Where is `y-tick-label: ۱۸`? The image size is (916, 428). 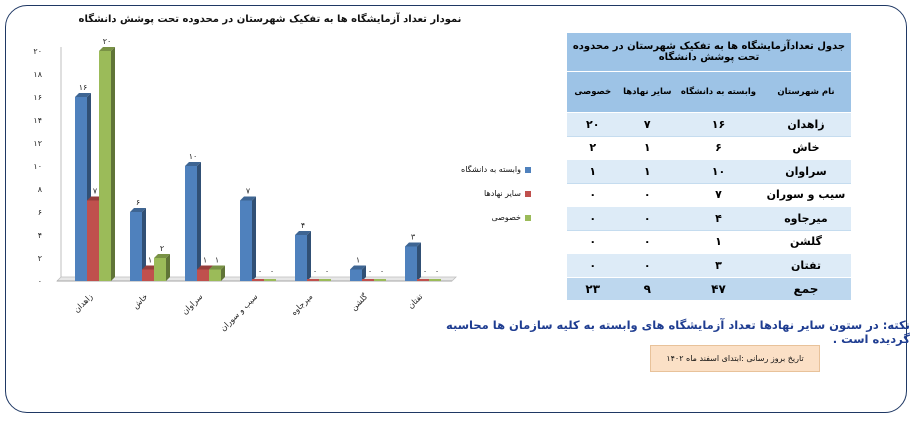
y-tick-label: ۱۸ is located at coordinates (37, 74).